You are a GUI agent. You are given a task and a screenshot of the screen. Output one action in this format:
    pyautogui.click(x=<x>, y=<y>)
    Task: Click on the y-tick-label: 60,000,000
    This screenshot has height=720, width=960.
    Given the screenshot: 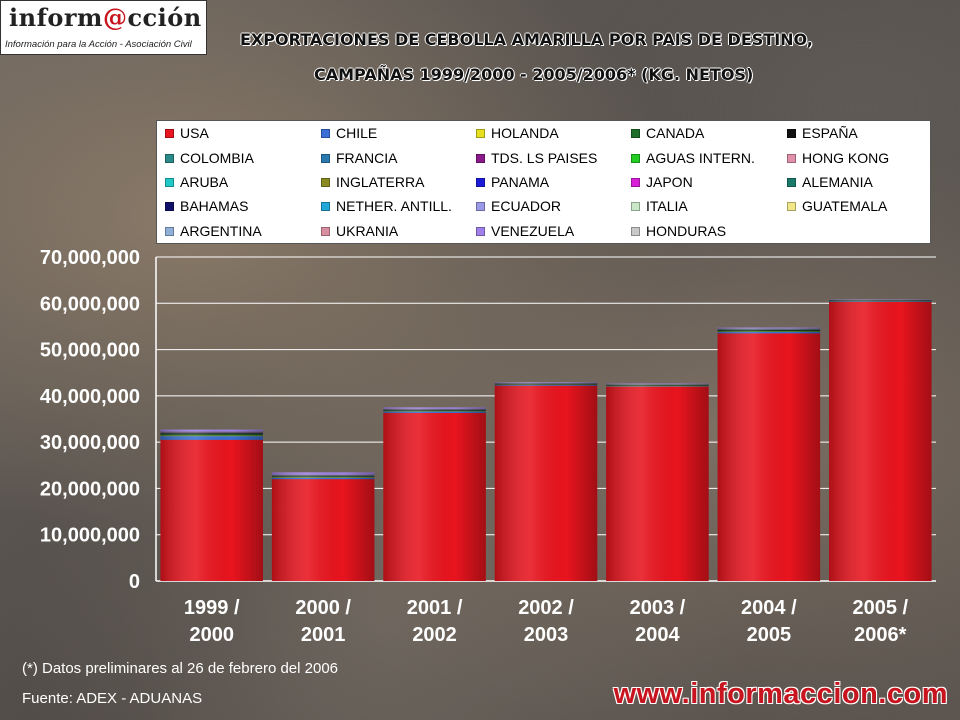 What is the action you would take?
    pyautogui.click(x=90, y=304)
    